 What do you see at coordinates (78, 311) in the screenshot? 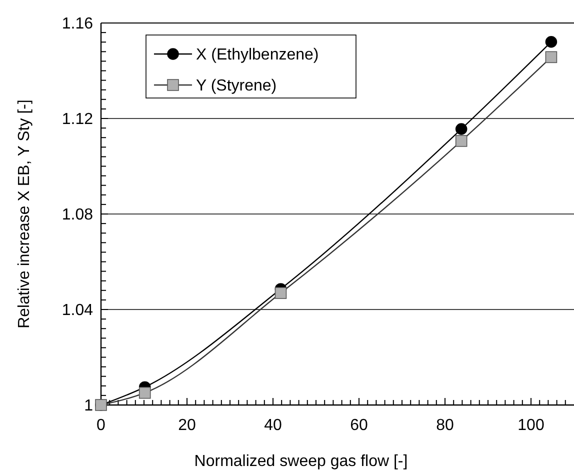
I see `y-tick-label: 1.04` at bounding box center [78, 311].